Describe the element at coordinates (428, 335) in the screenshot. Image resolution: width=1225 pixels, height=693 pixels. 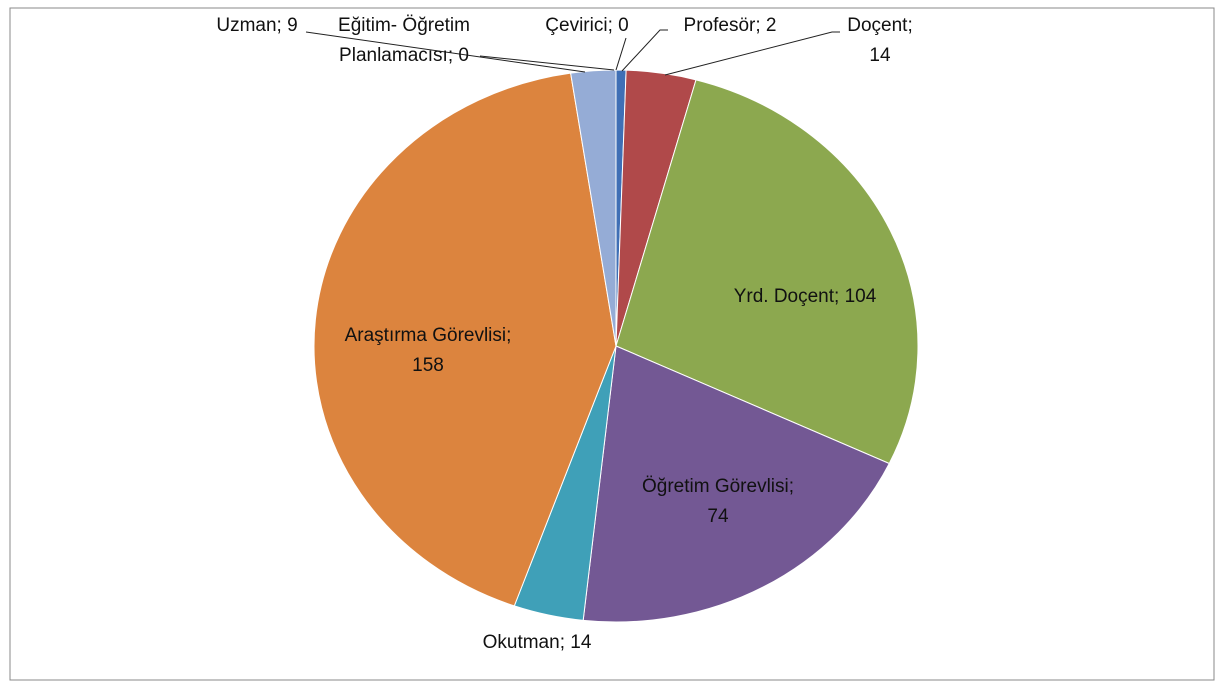
I see `data-label: Araştırma Görevlisi;` at that location.